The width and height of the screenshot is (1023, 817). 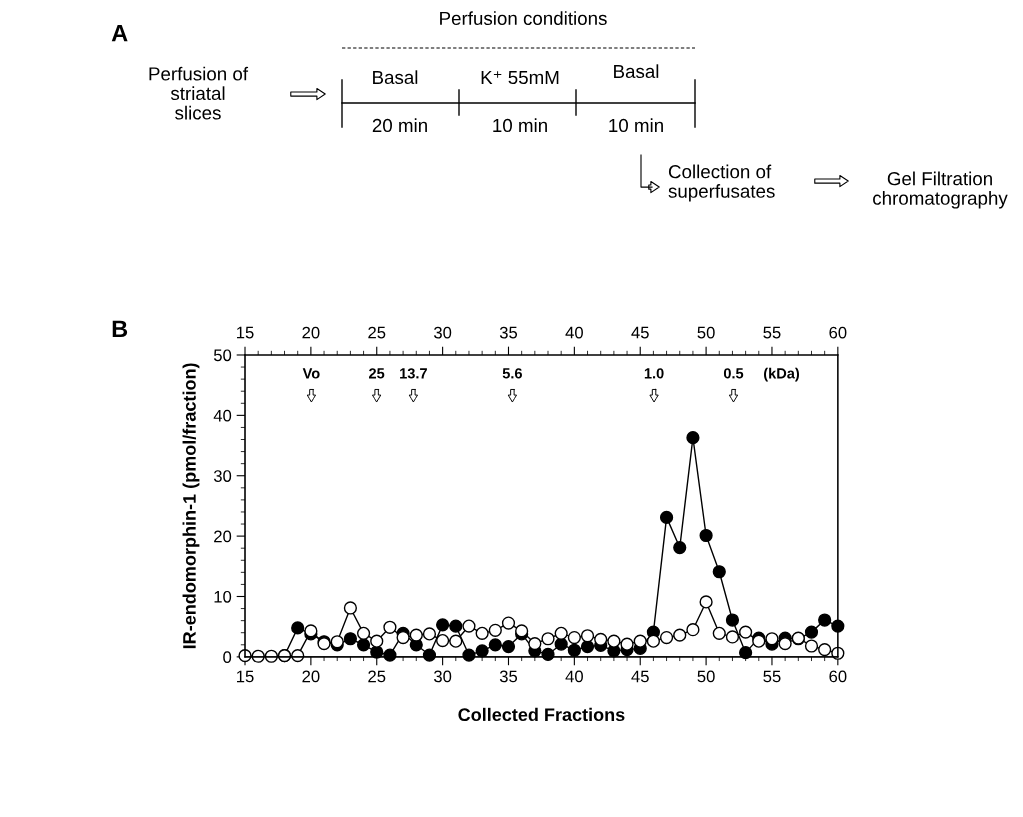 What do you see at coordinates (222, 476) in the screenshot?
I see `y-tick-label: 30` at bounding box center [222, 476].